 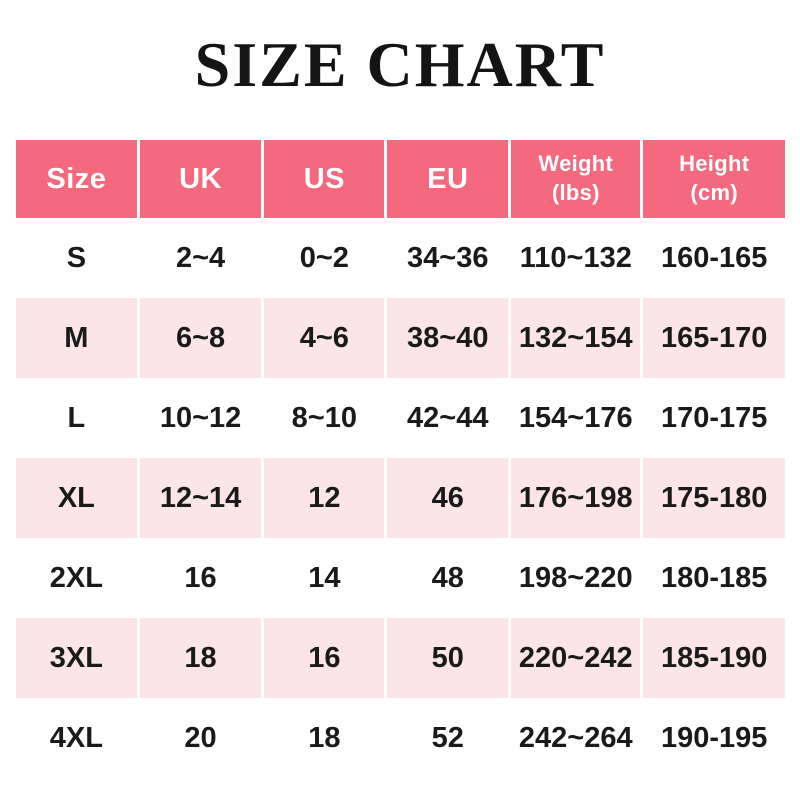 I want to click on cell-size: M, so click(x=78, y=338).